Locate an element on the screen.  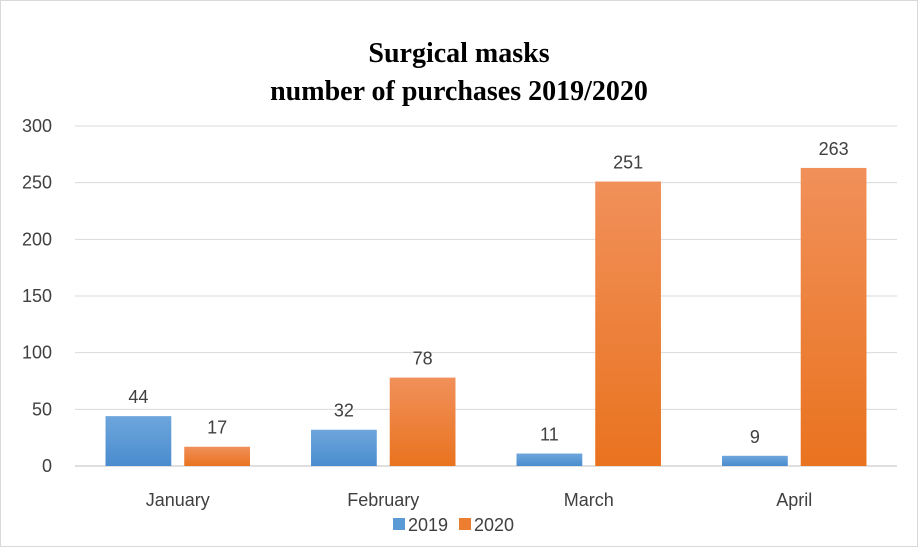
bar-2019-march is located at coordinates (549, 459).